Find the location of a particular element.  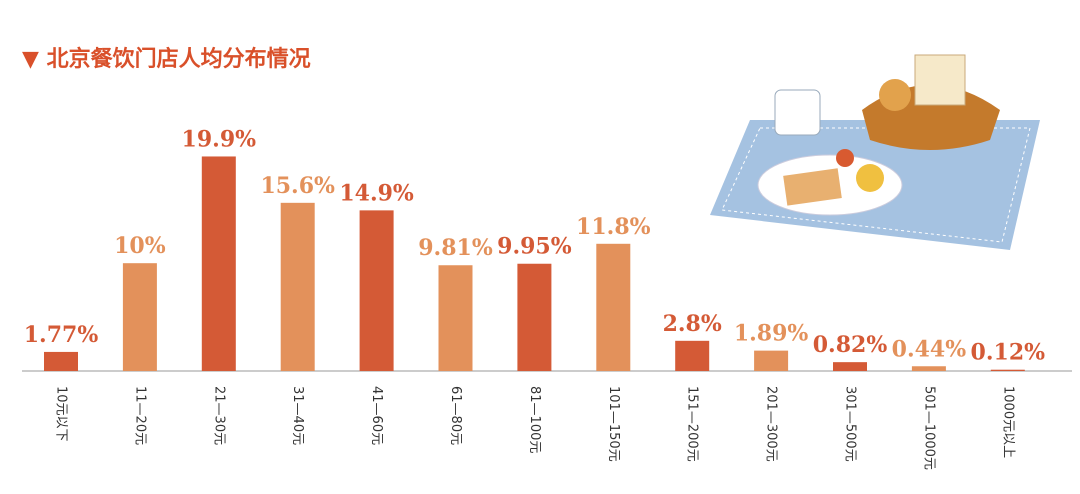

x-tick-label: 61—80元 is located at coordinates (455, 415).